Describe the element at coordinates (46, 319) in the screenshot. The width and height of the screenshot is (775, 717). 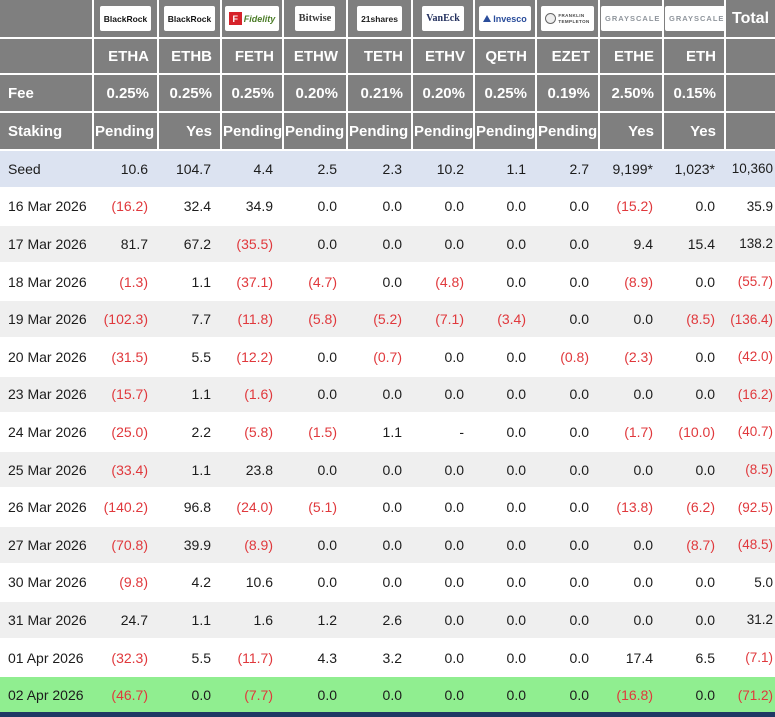
I see `row-label: 19 Mar 2026` at that location.